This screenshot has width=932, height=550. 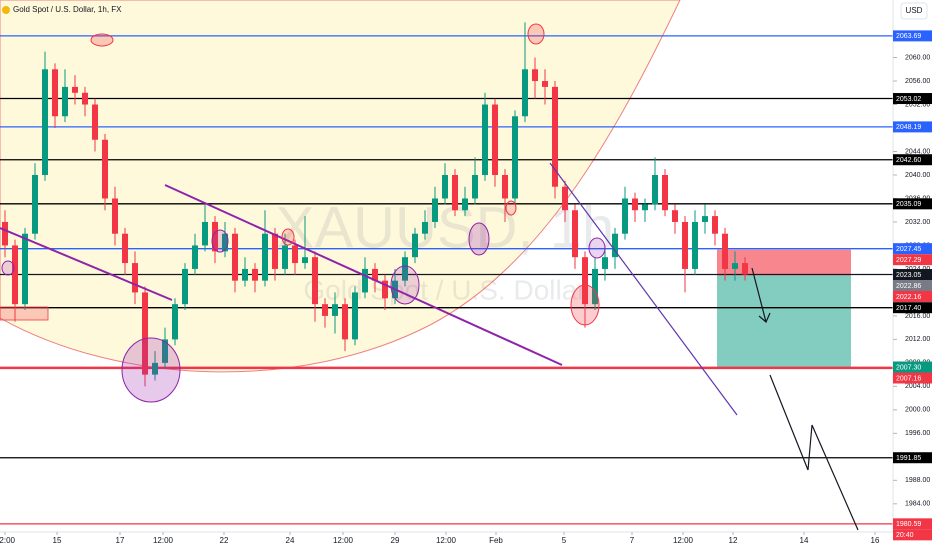 I want to click on position-layer, so click(x=784, y=308).